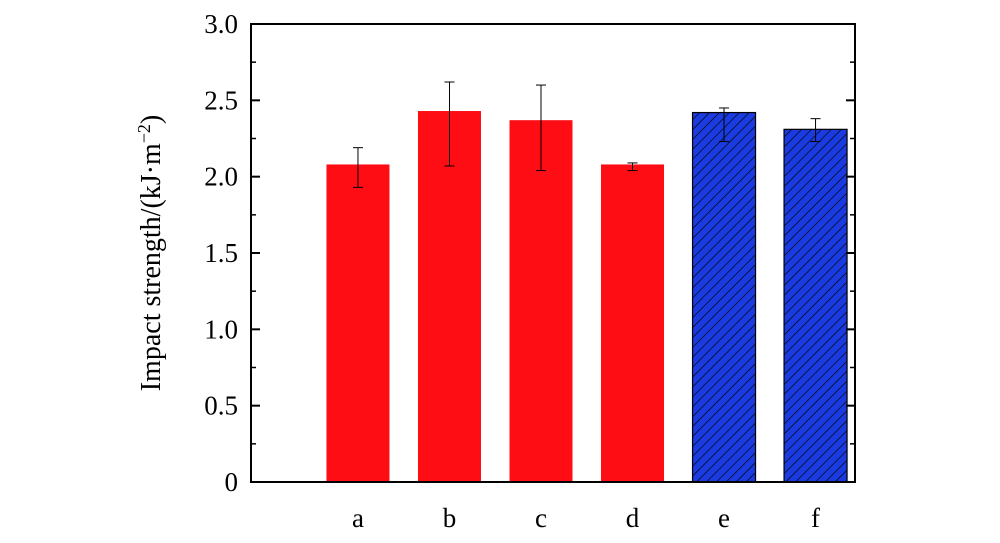  I want to click on x-tick-label-f: f, so click(815, 518).